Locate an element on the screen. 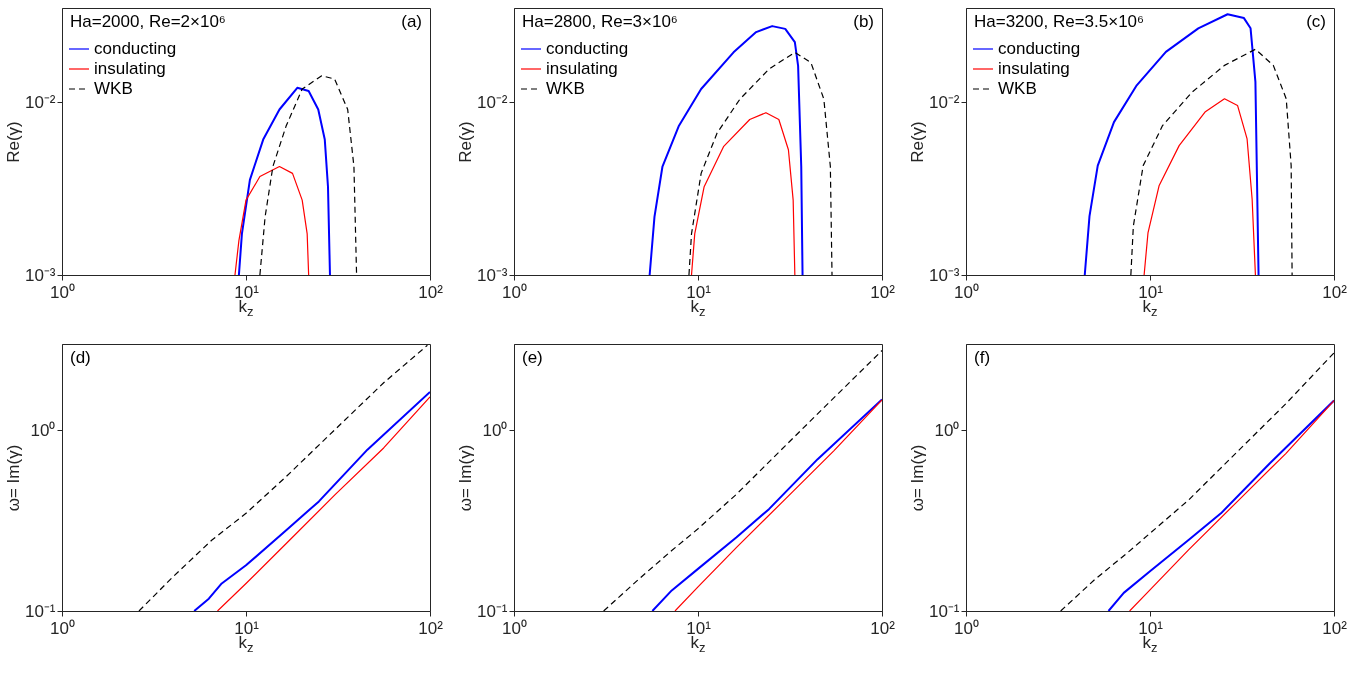 The height and width of the screenshot is (675, 1369). annotation: Ha=2800, Re=3×10⁶ is located at coordinates (600, 21).